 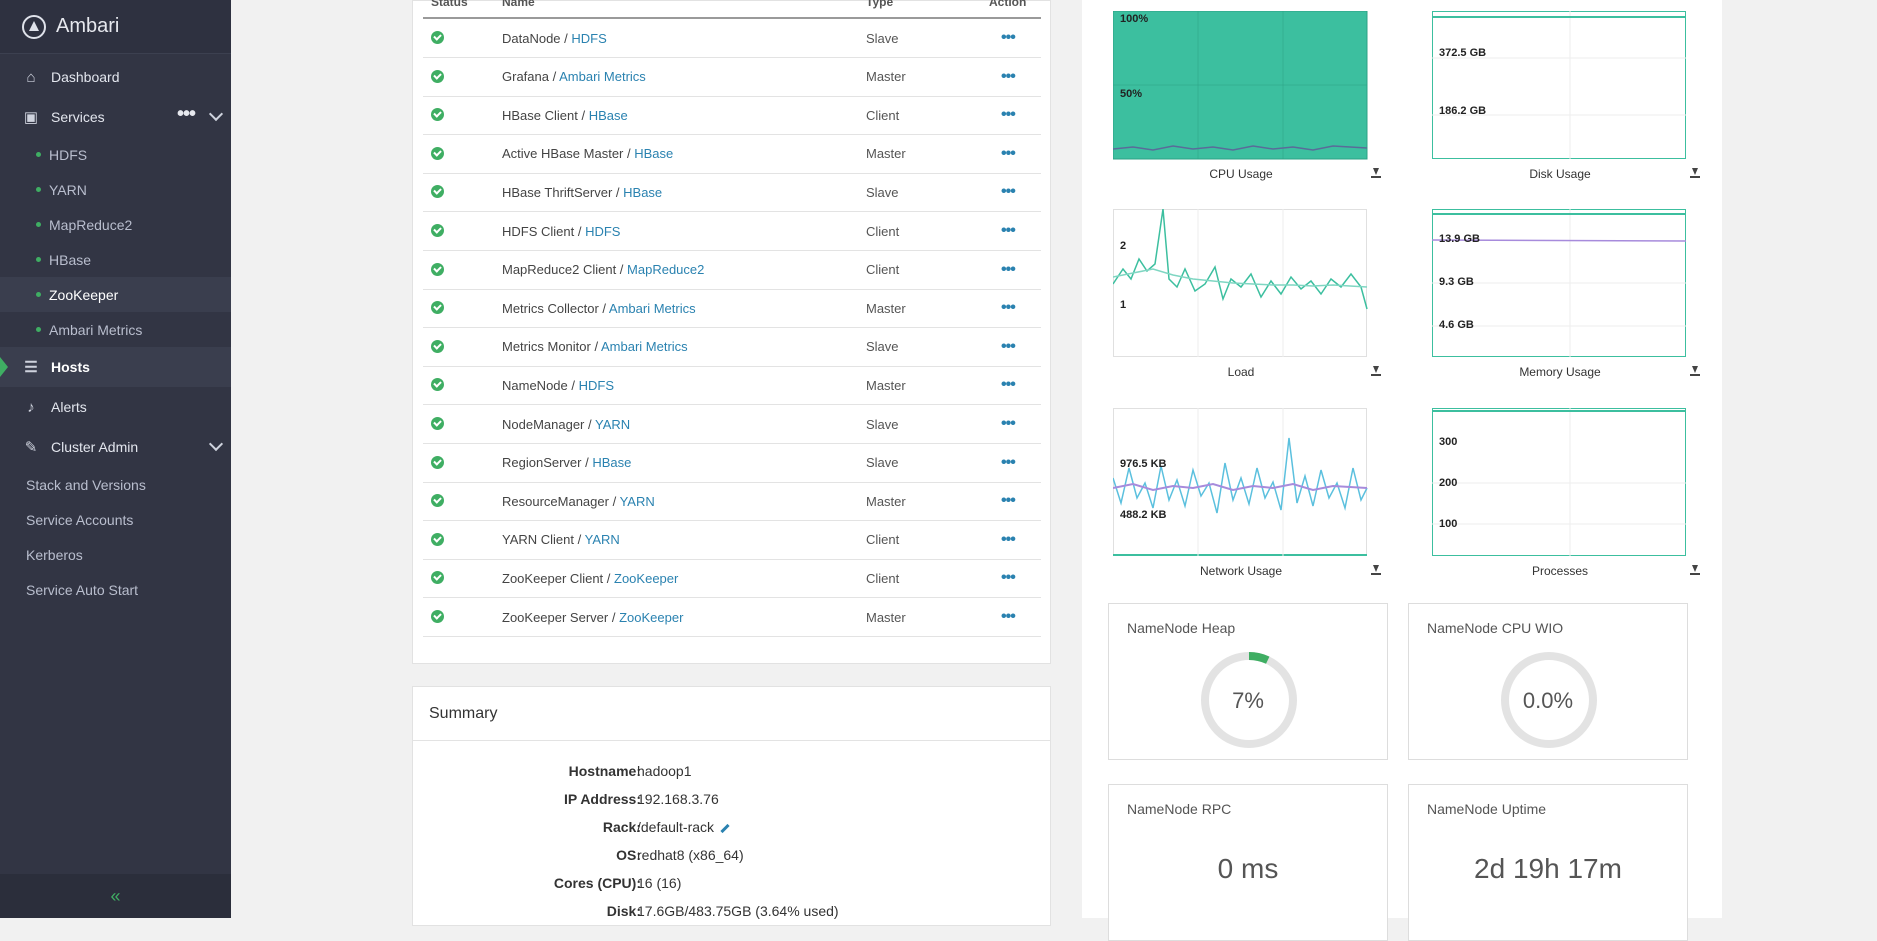 I want to click on network-out-line, so click(x=1240, y=487).